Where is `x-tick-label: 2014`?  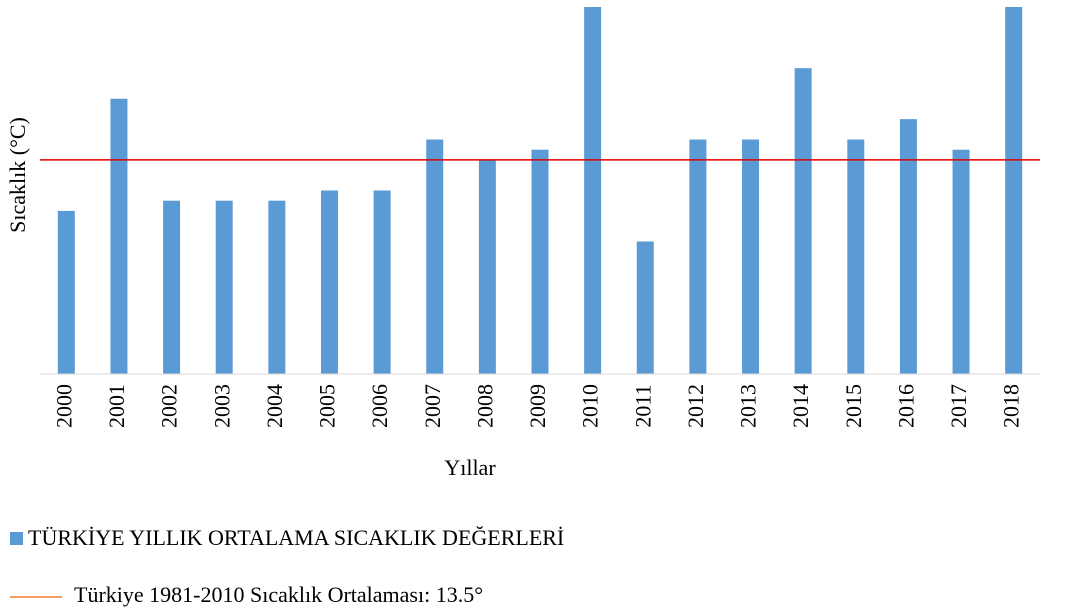
x-tick-label: 2014 is located at coordinates (800, 406).